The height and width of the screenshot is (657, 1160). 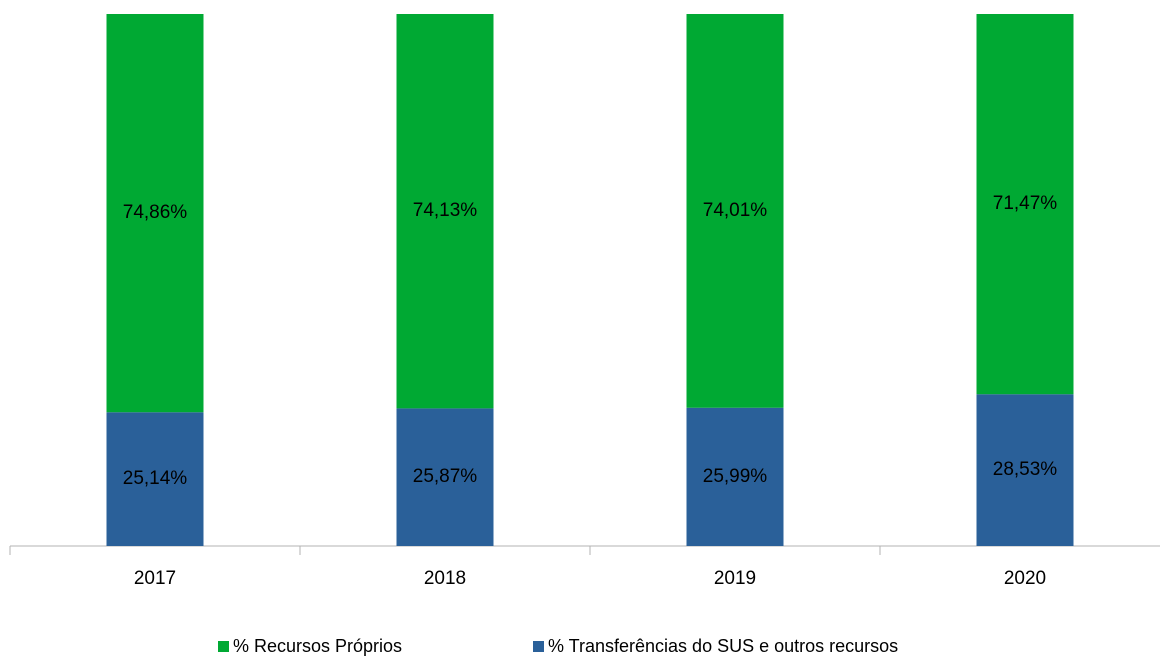 I want to click on data-label: 74,13%, so click(x=445, y=210).